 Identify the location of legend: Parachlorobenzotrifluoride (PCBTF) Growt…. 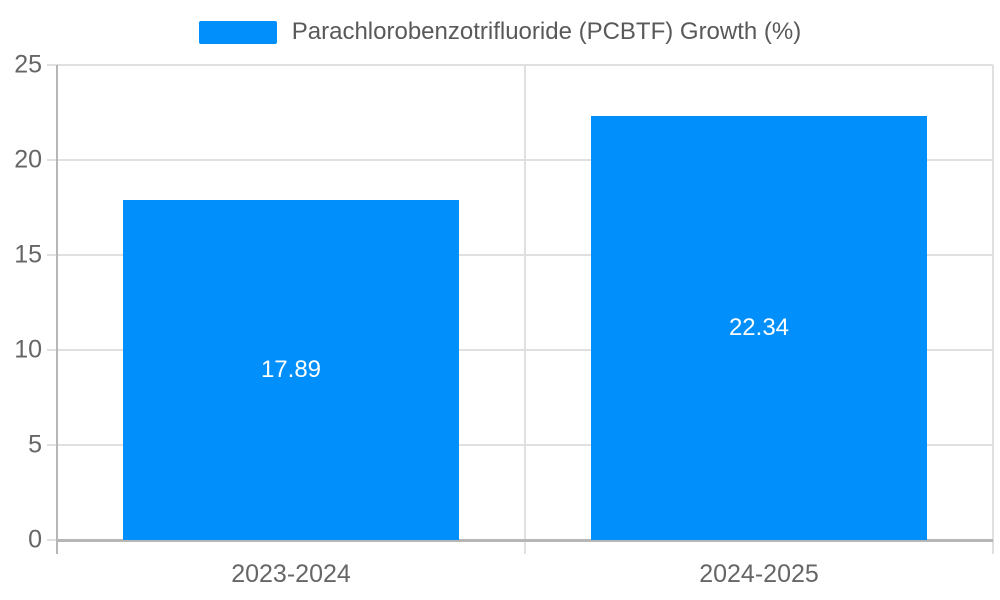
(500, 32).